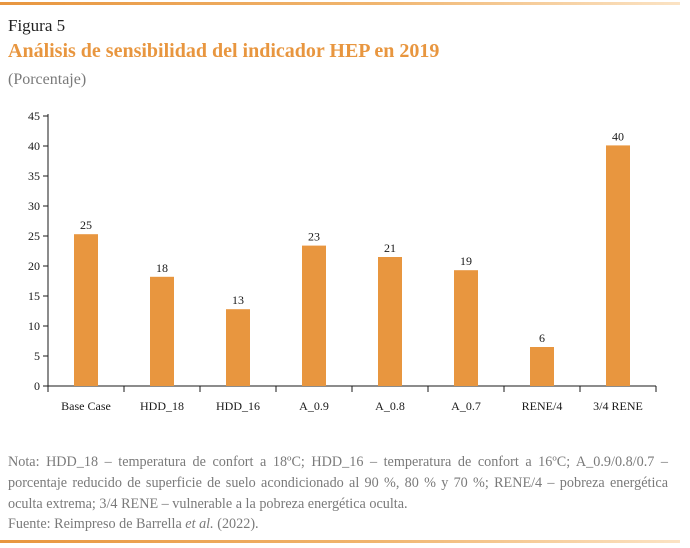 Image resolution: width=690 pixels, height=548 pixels. Describe the element at coordinates (390, 248) in the screenshot. I see `data-label: 21` at that location.